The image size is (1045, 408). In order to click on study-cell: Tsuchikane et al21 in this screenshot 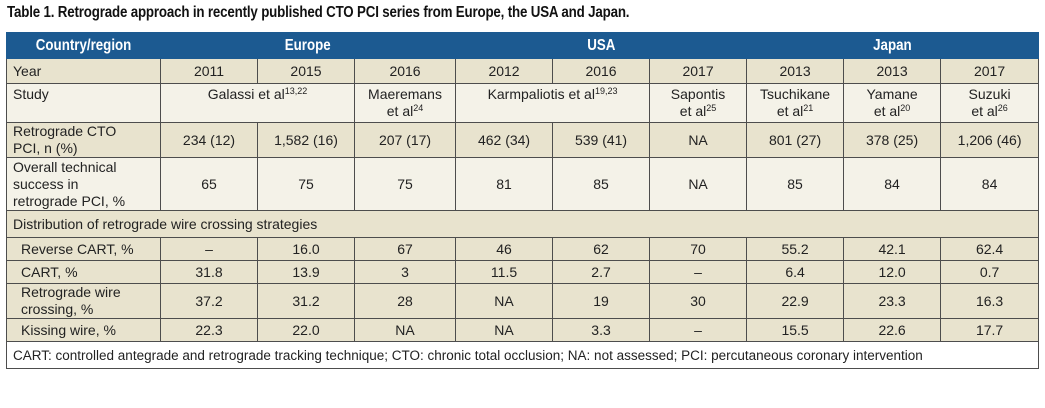, I will do `click(795, 103)`.